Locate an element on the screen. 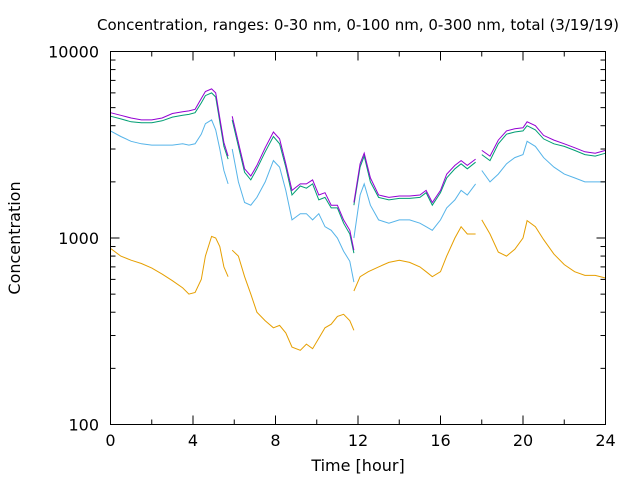  x-tick-label-8: 8 is located at coordinates (275, 440).